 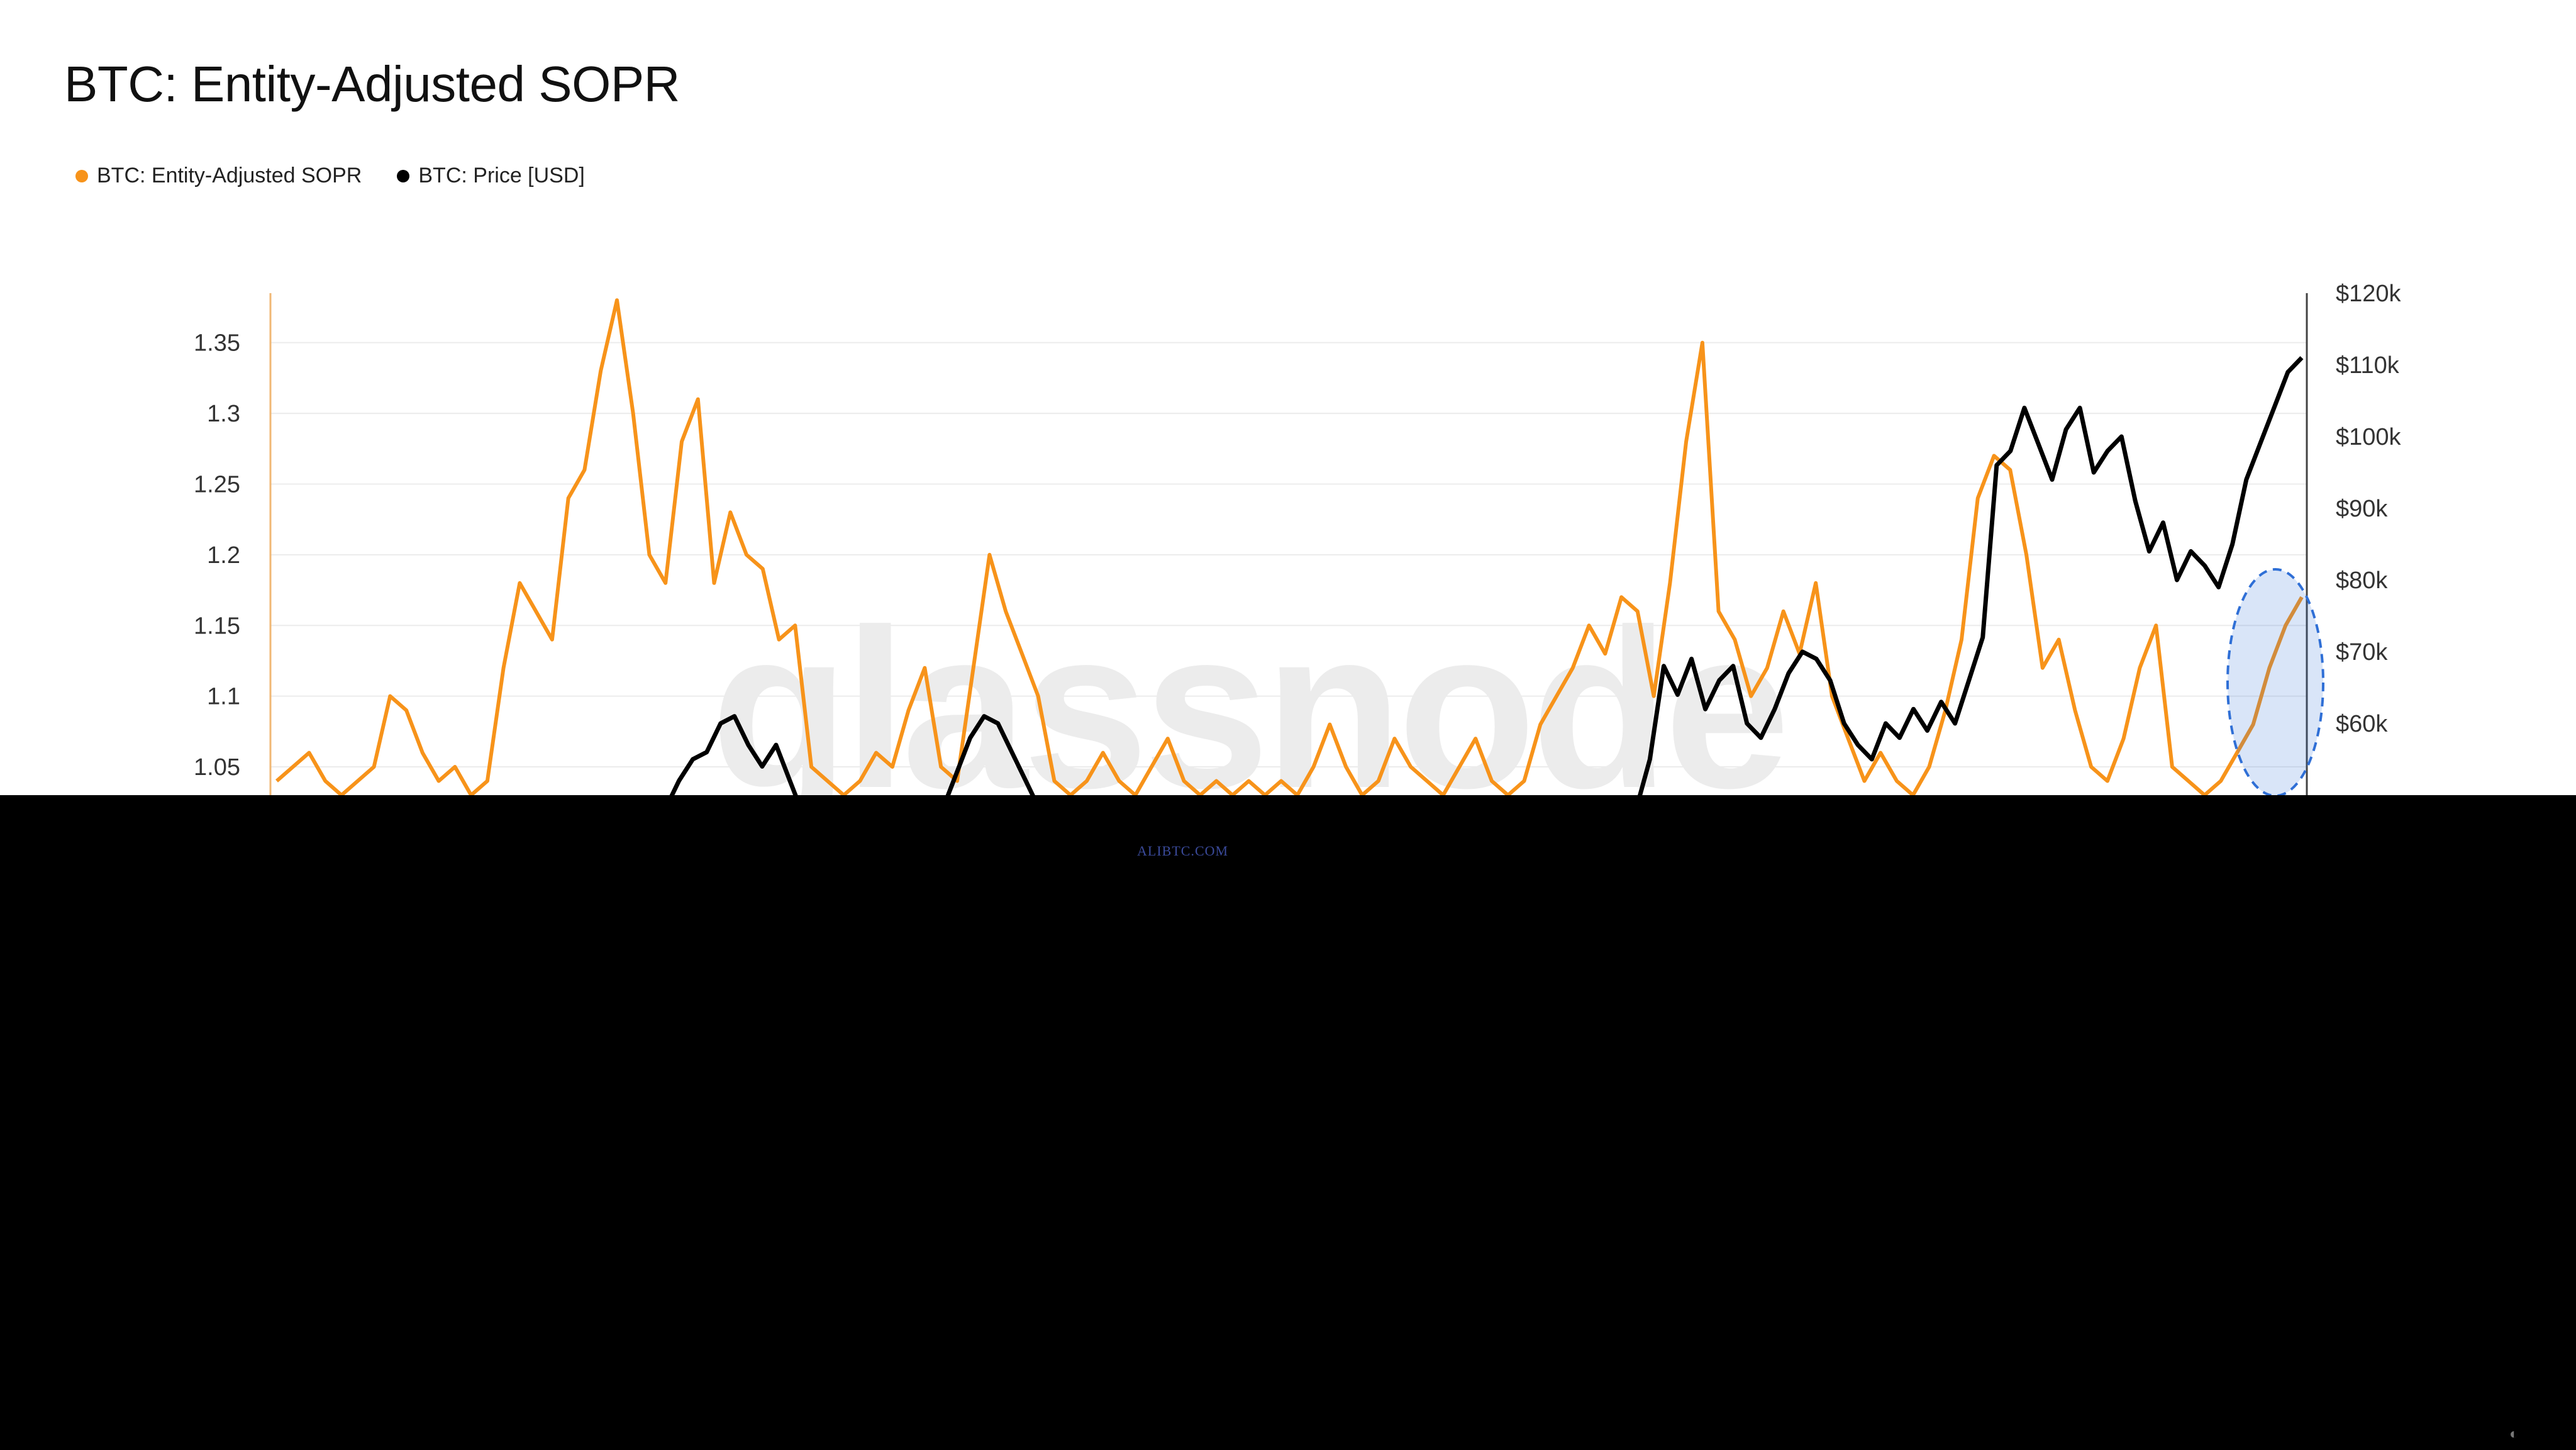 I want to click on right-tick-label: $110k, so click(x=2368, y=365).